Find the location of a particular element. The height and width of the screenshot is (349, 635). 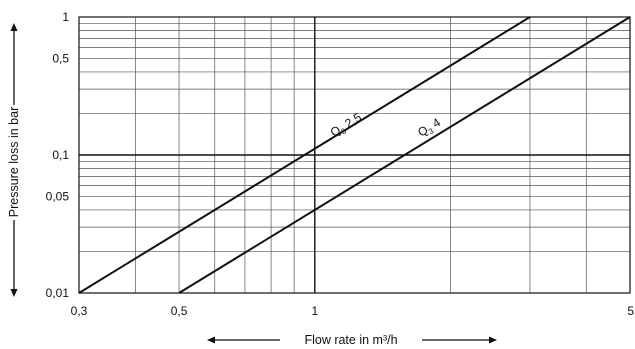

y-tick-label: 0,1 is located at coordinates (60, 155).